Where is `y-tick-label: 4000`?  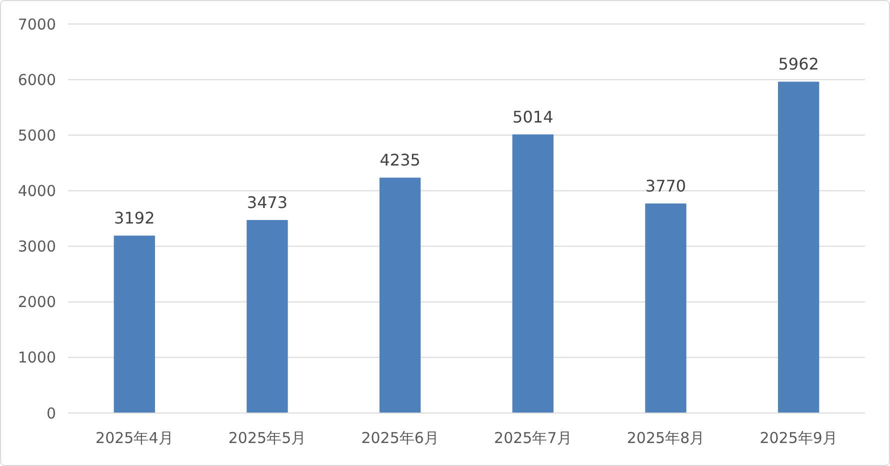 y-tick-label: 4000 is located at coordinates (37, 191).